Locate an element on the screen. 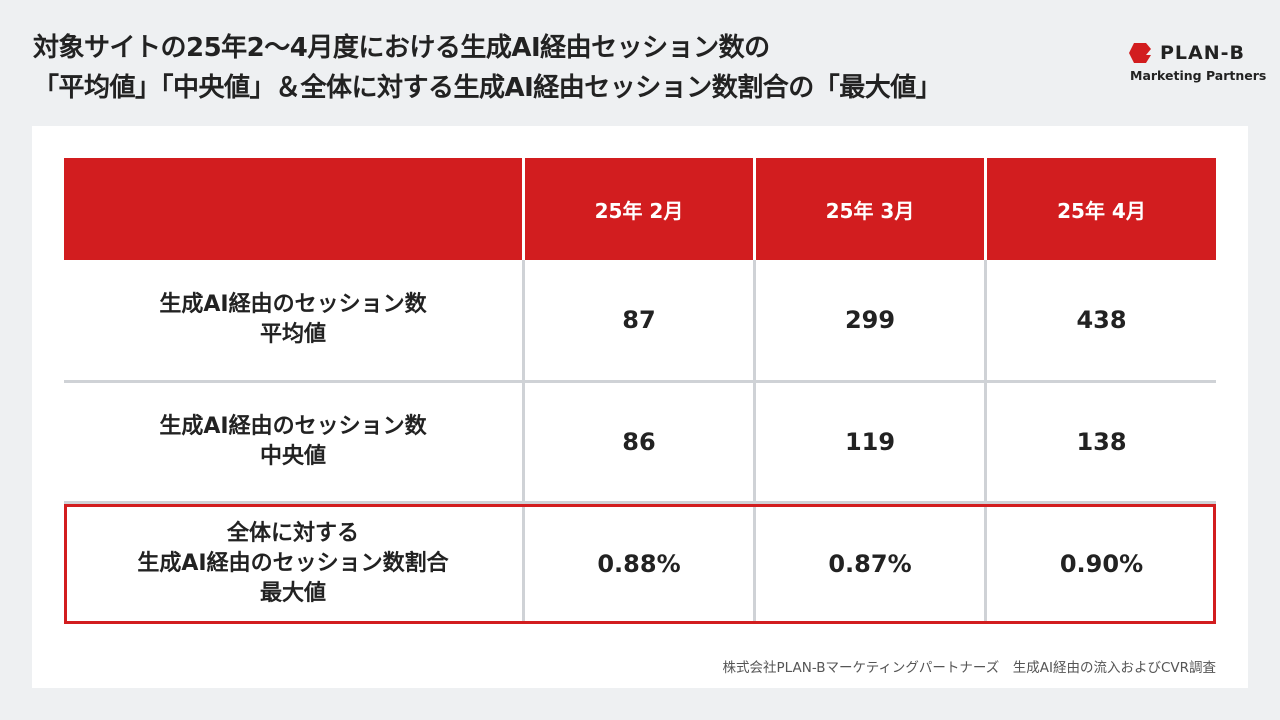 Image resolution: width=1280 pixels, height=720 pixels. header-cell-mar: 25年 3月 is located at coordinates (870, 209).